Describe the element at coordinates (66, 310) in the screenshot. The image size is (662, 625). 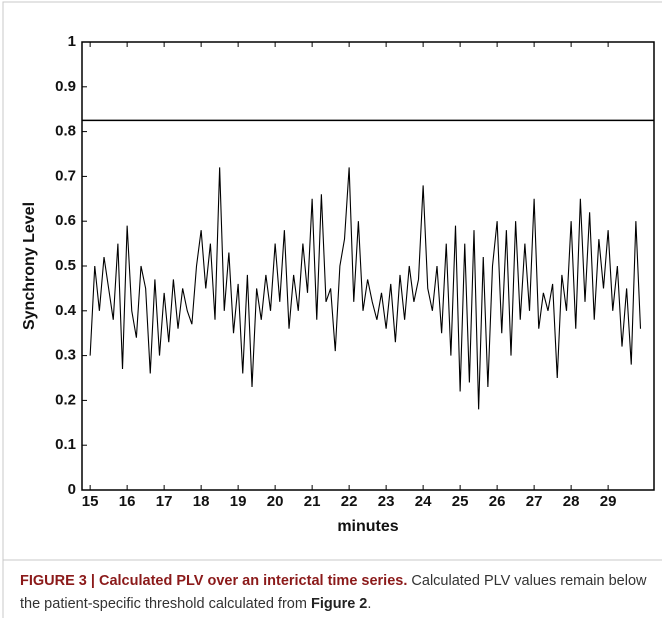
I see `y-tick-label: 0.4` at that location.